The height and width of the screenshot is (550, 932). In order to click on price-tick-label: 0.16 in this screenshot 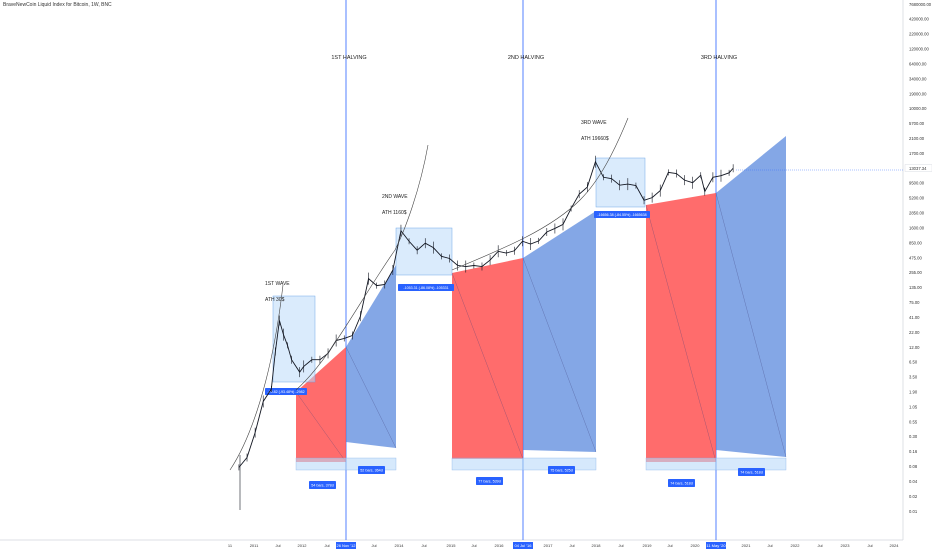, I will do `click(913, 451)`.